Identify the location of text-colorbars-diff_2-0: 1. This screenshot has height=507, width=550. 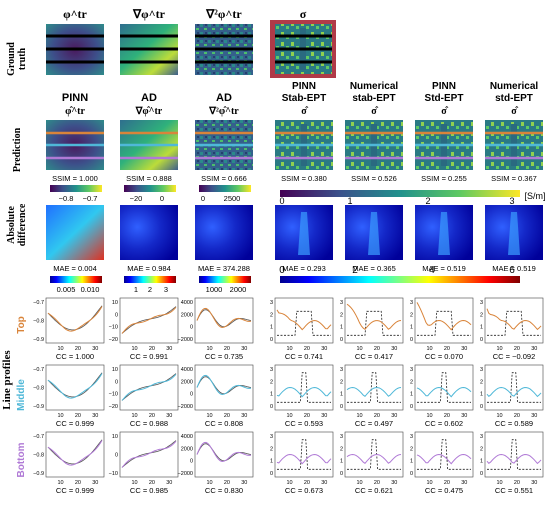
(136, 289).